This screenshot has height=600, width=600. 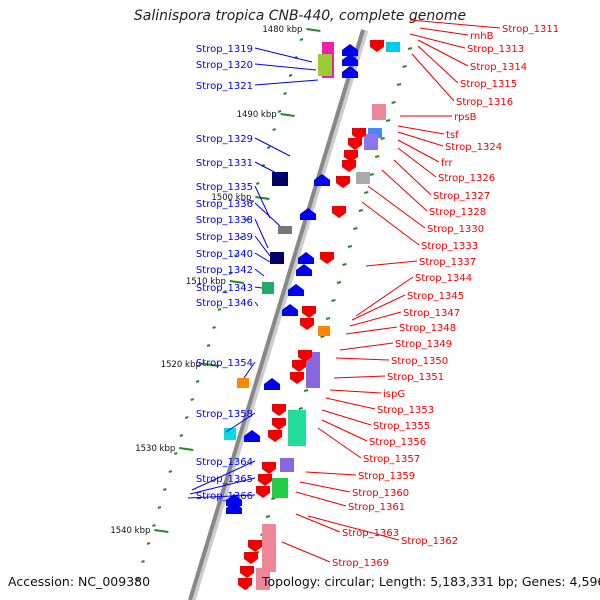 I want to click on gene-label-forward: Strop_1365, so click(x=224, y=479).